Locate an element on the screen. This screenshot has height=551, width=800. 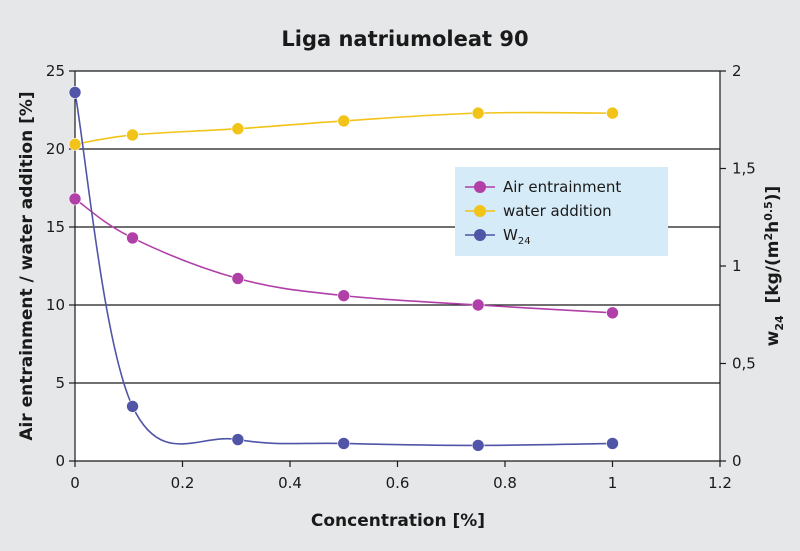
y-axis-ticks: 0 5 10 15 20 25 is located at coordinates (60, 266).